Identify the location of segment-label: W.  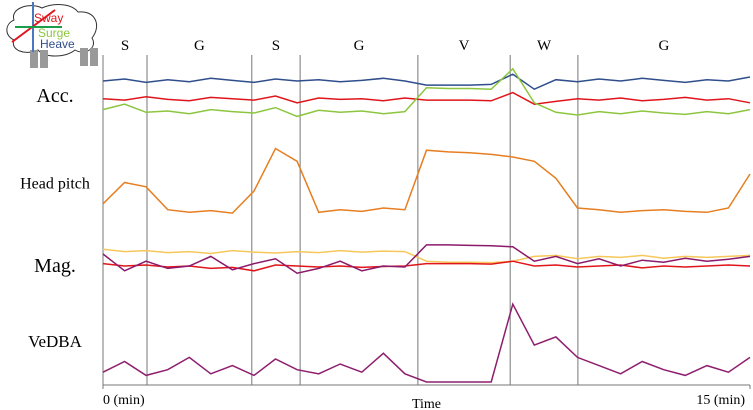
(544, 46).